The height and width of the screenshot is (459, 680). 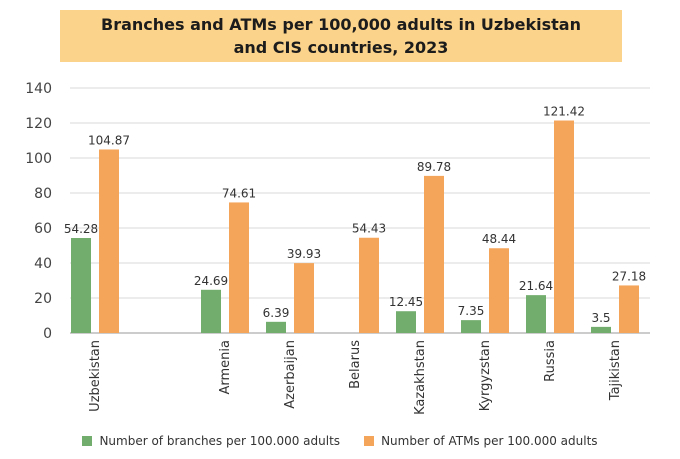 I want to click on bar-atms-tajikistan, so click(x=629, y=309).